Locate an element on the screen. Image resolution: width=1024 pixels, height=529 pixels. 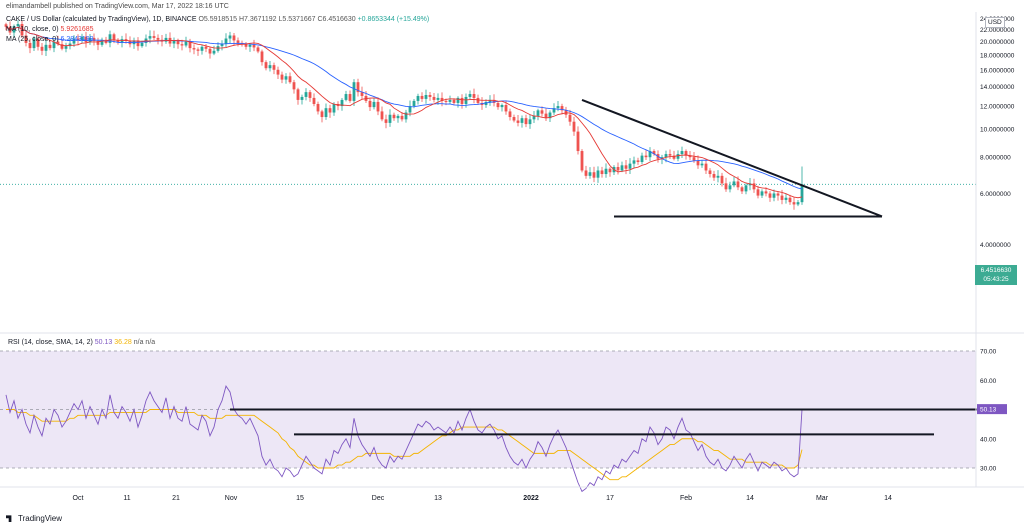
low-value: L5.5371667 is located at coordinates (297, 19).